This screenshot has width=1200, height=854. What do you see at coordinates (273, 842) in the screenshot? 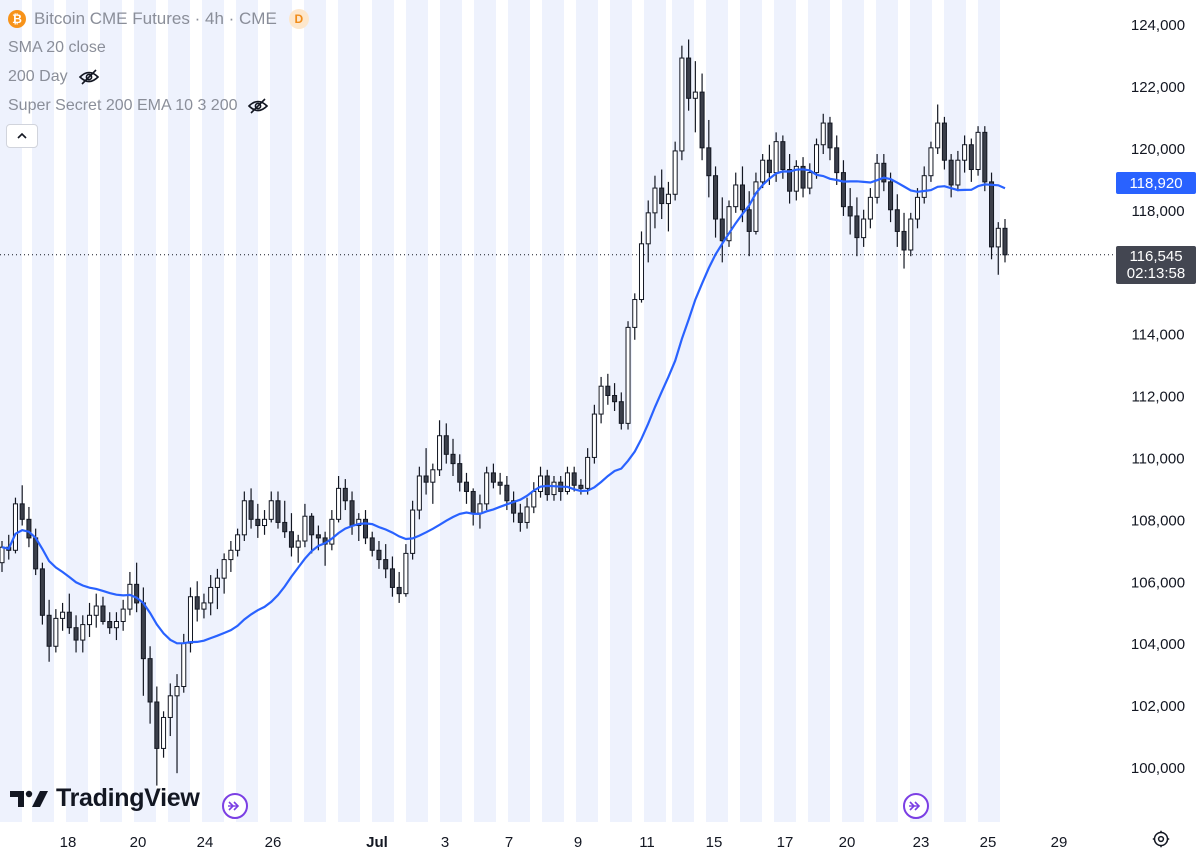
I see `time-tick-label: 26` at bounding box center [273, 842].